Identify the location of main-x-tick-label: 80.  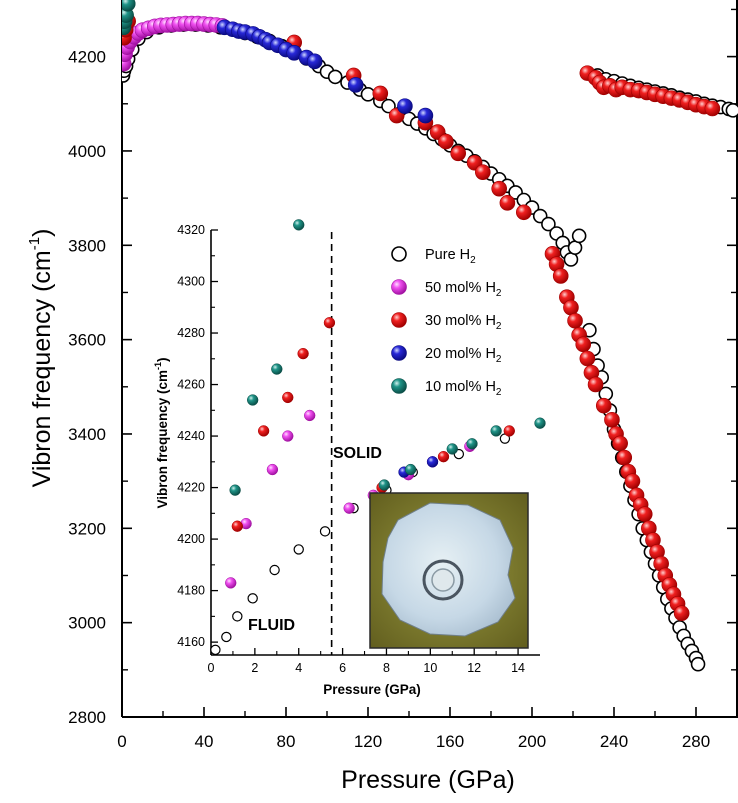
(286, 741).